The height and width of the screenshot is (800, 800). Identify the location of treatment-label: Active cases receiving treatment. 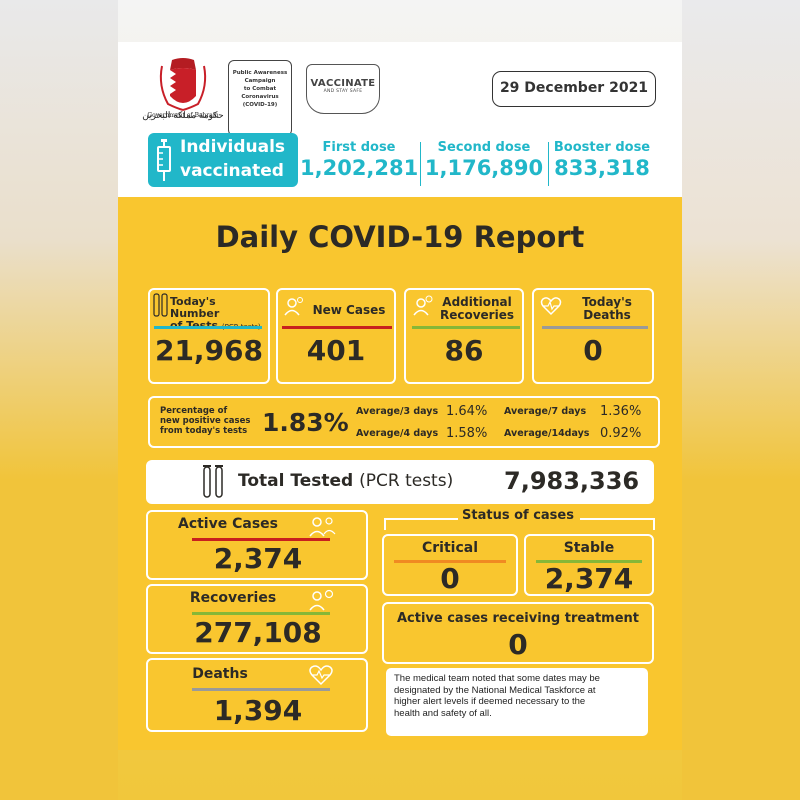
(518, 618).